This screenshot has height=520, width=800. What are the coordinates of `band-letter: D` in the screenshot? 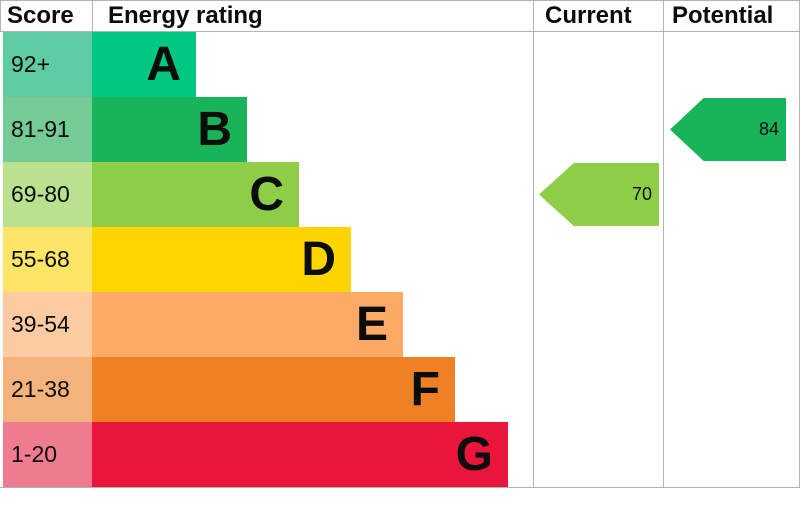 It's located at (318, 259).